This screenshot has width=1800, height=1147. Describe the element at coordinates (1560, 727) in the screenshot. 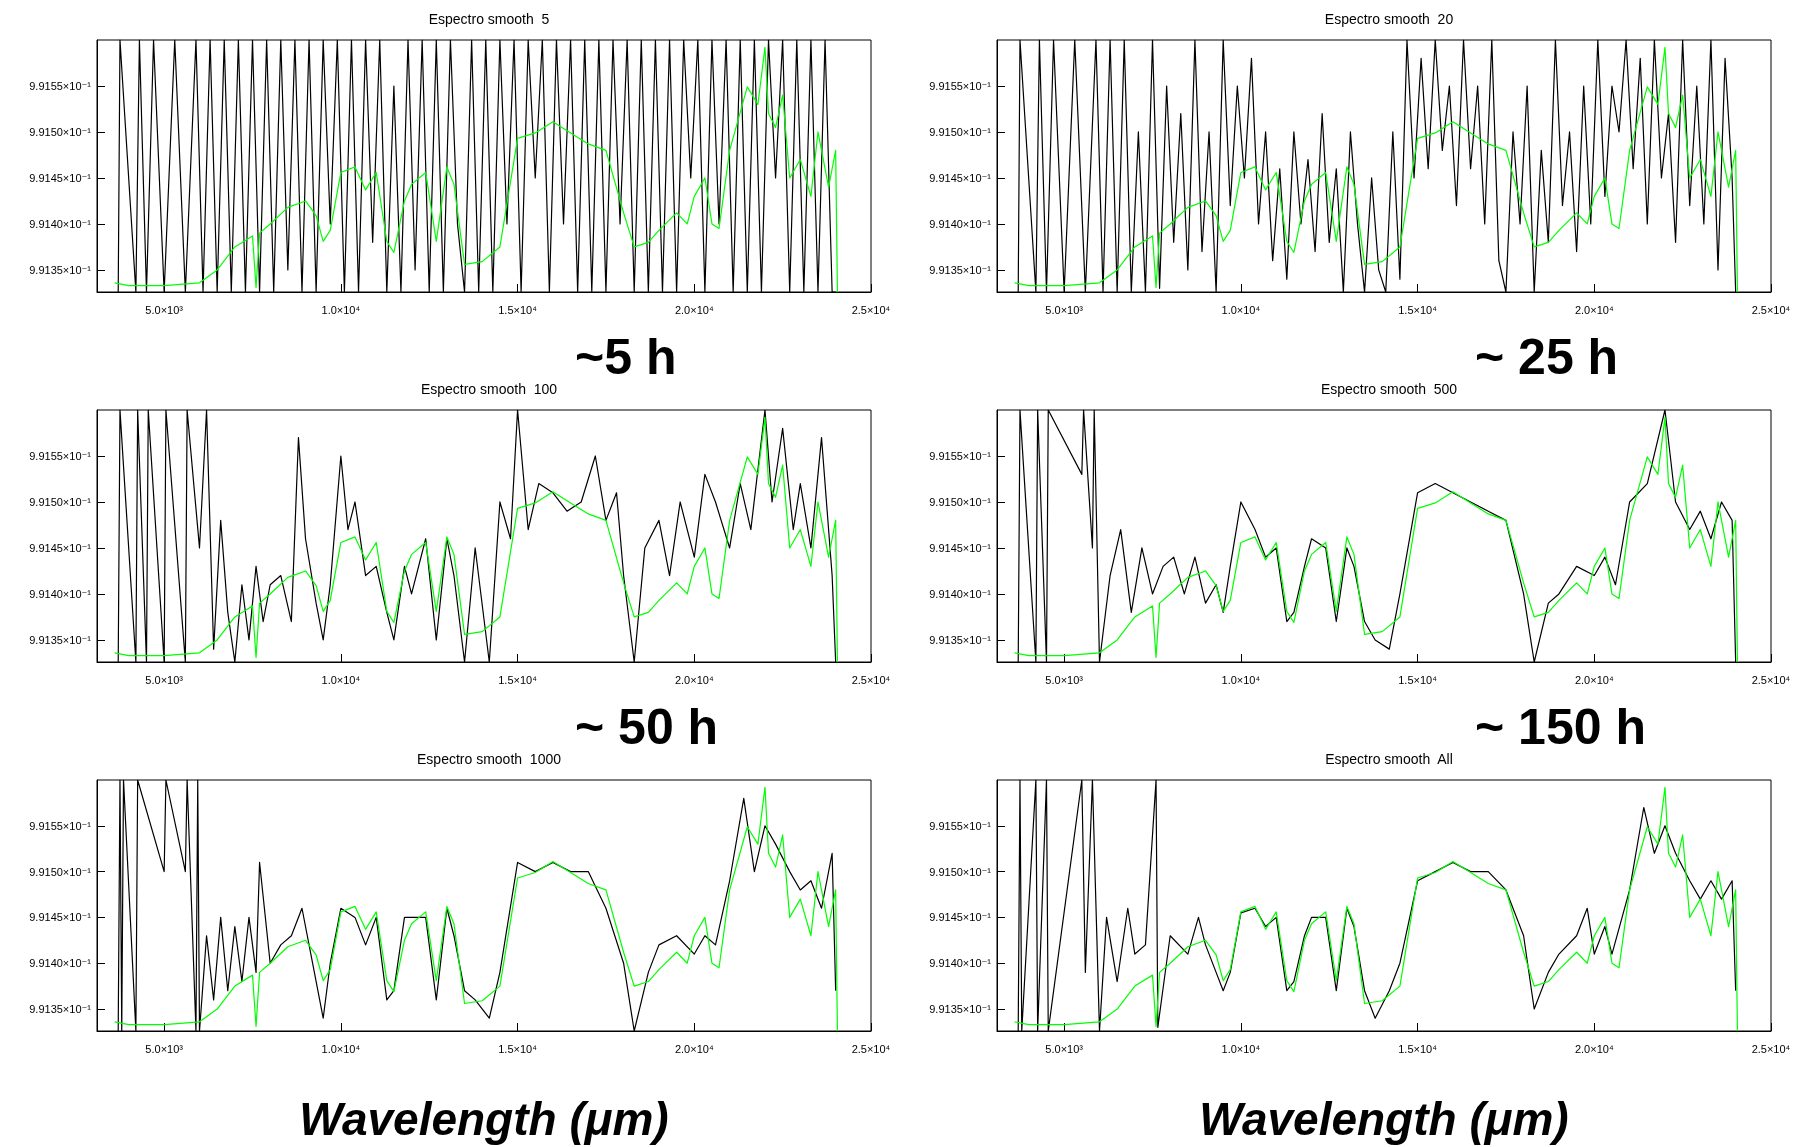

I see `text: ~ 150 h` at that location.